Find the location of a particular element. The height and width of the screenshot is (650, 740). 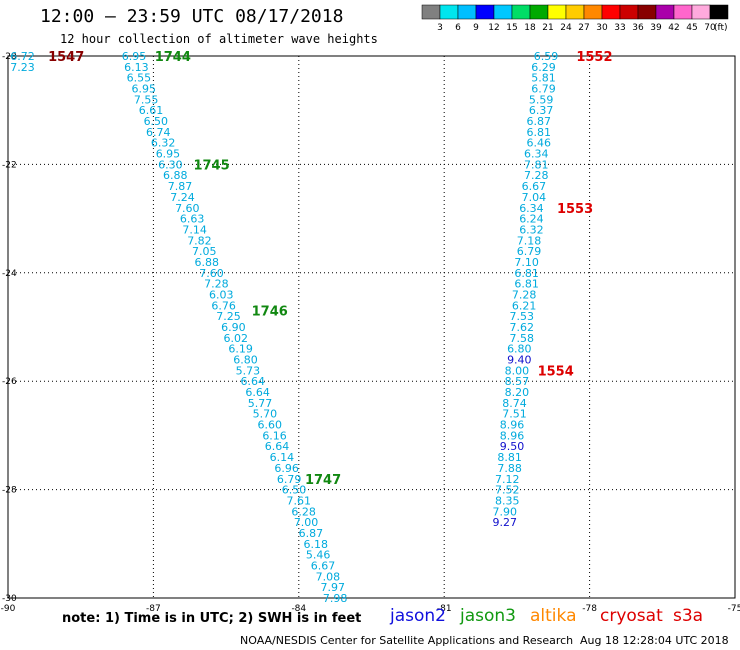

pass-time-label: 1744 is located at coordinates (173, 57).